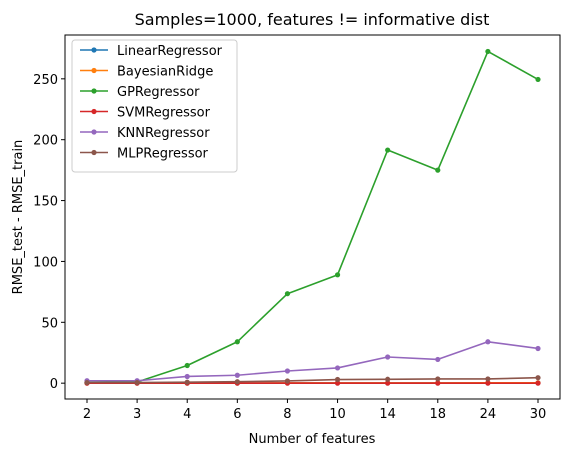 Image resolution: width=571 pixels, height=455 pixels. Describe the element at coordinates (488, 414) in the screenshot. I see `x-tick-label: 24` at that location.